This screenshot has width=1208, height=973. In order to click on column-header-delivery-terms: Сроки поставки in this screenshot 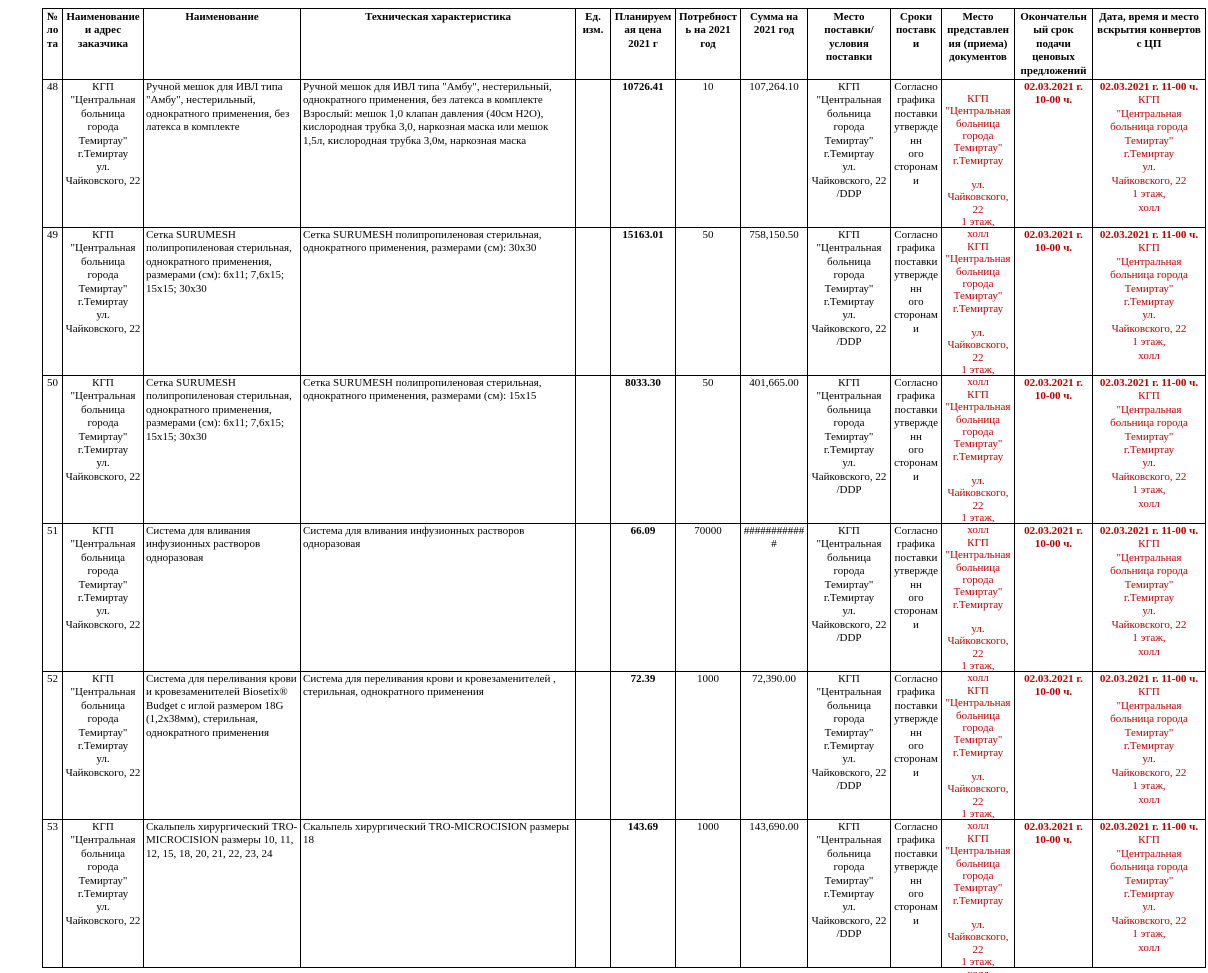, I will do `click(916, 44)`.